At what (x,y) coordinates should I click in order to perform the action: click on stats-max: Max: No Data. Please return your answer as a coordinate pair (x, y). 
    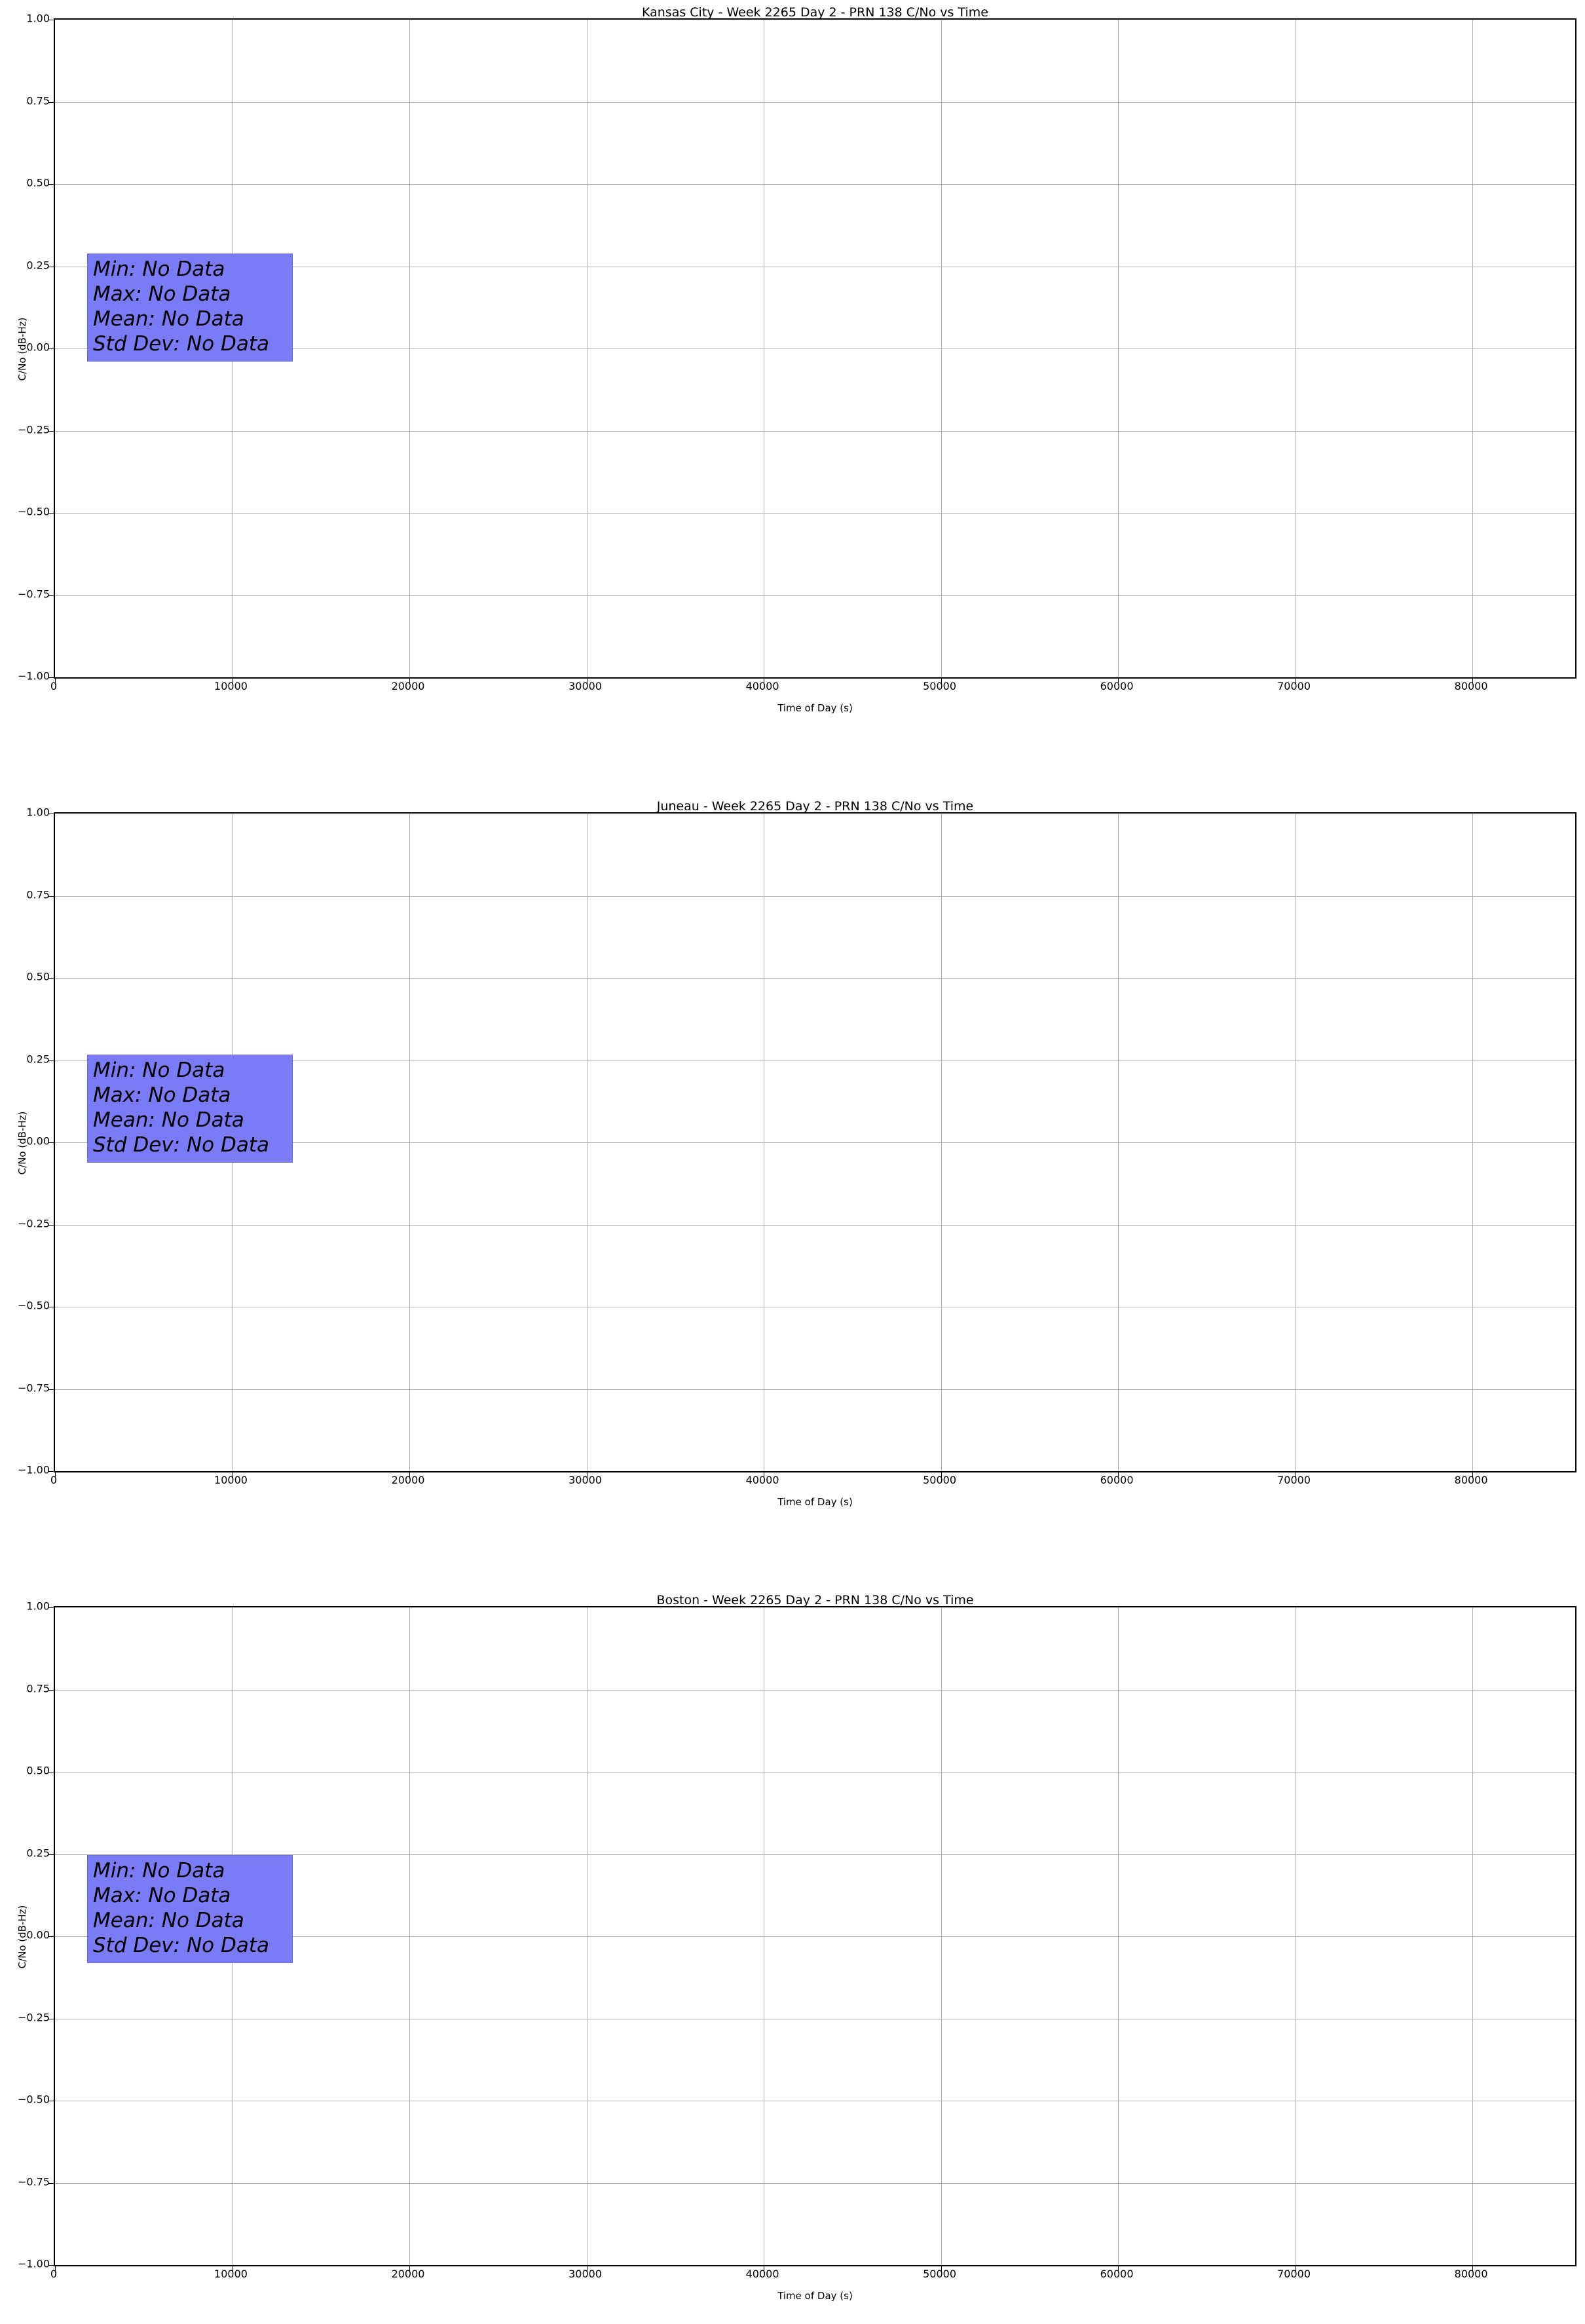
    Looking at the image, I should click on (162, 1895).